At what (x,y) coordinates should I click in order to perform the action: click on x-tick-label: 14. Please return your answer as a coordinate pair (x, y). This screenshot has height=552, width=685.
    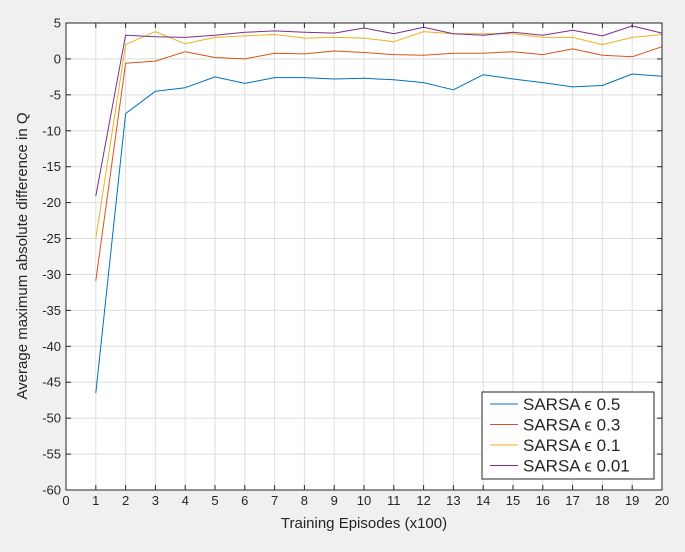
    Looking at the image, I should click on (483, 500).